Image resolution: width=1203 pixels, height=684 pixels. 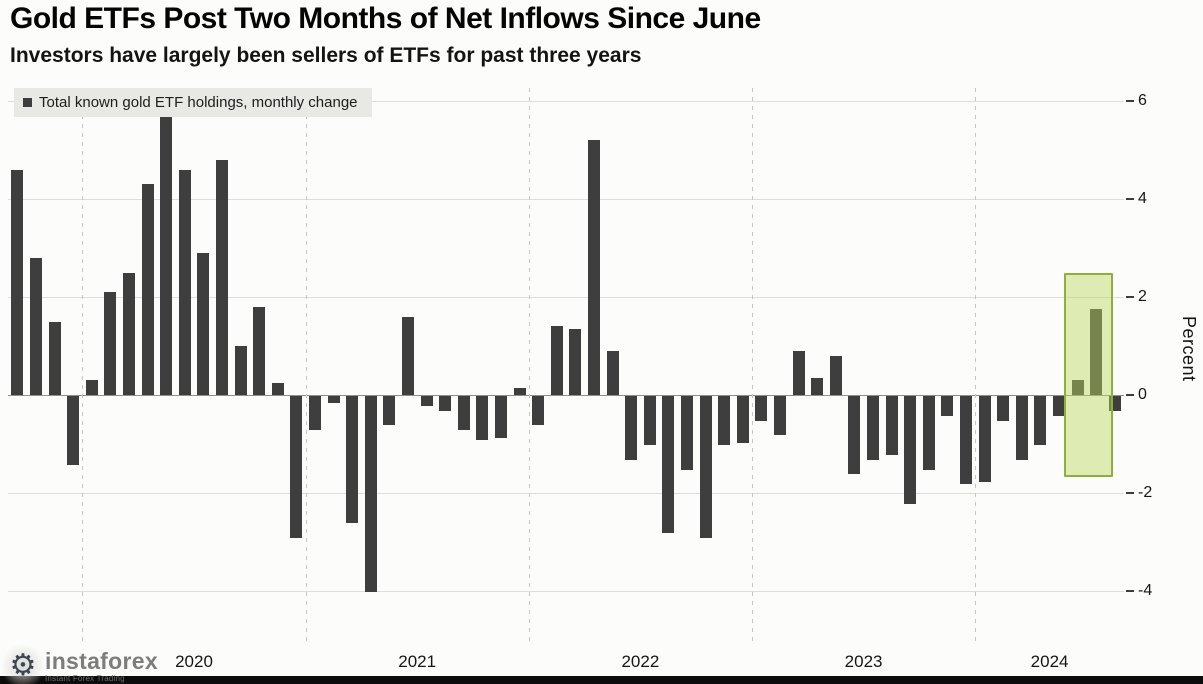 What do you see at coordinates (101, 660) in the screenshot?
I see `watermark-brand: instaforex` at bounding box center [101, 660].